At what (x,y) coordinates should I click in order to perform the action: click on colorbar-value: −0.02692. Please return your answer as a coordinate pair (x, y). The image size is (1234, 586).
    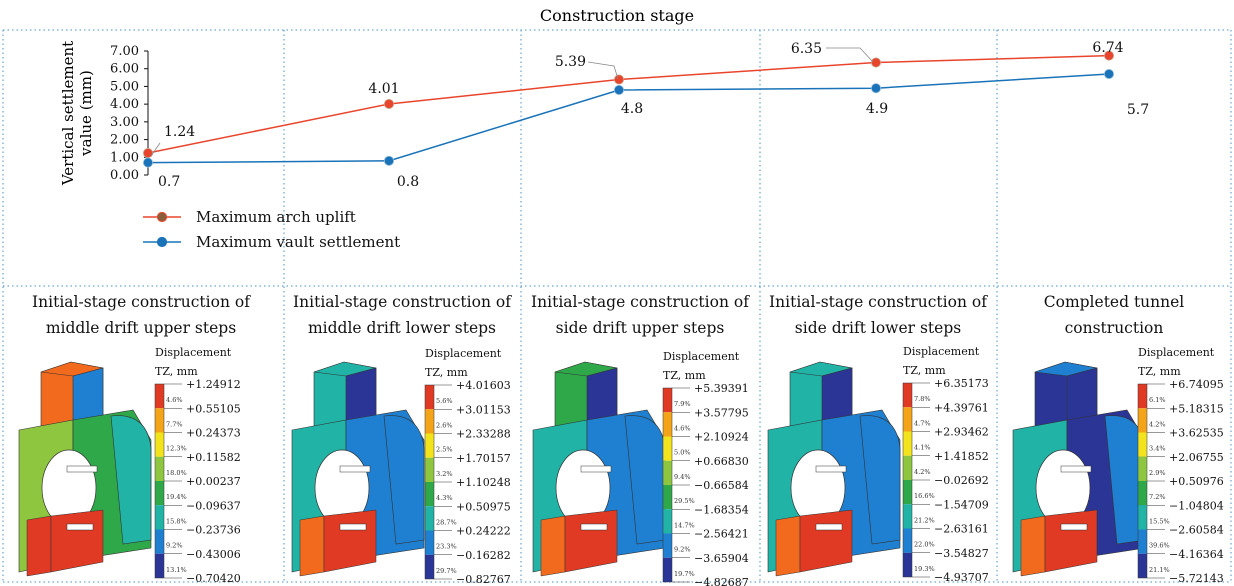
    Looking at the image, I should click on (961, 480).